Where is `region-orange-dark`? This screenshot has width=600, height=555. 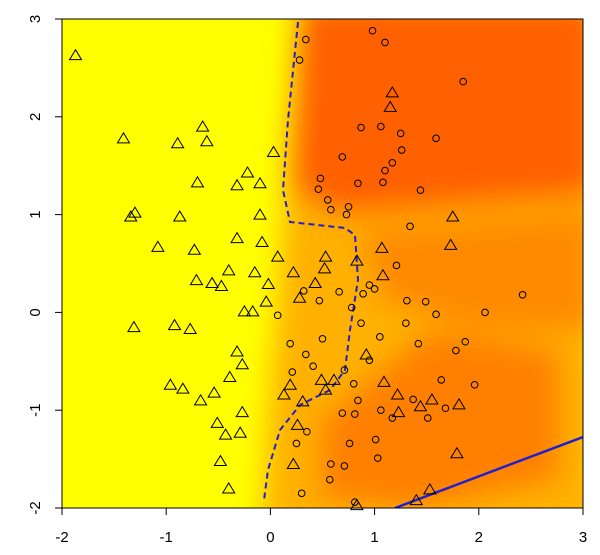 region-orange-dark is located at coordinates (471, 270).